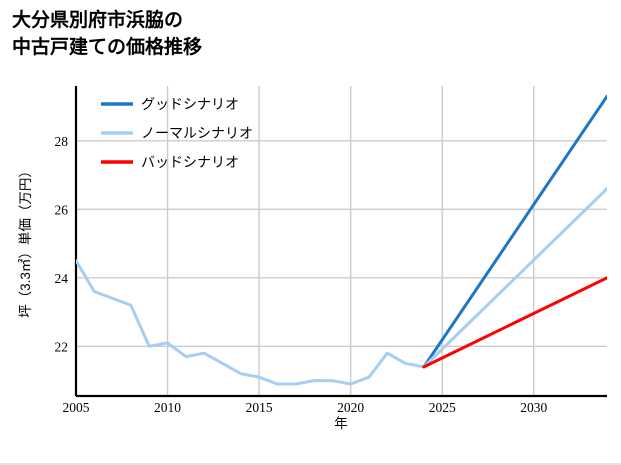 Image resolution: width=621 pixels, height=465 pixels. Describe the element at coordinates (25, 241) in the screenshot. I see `y-axis-title: 坪（3.3㎡）単価（万円）` at that location.